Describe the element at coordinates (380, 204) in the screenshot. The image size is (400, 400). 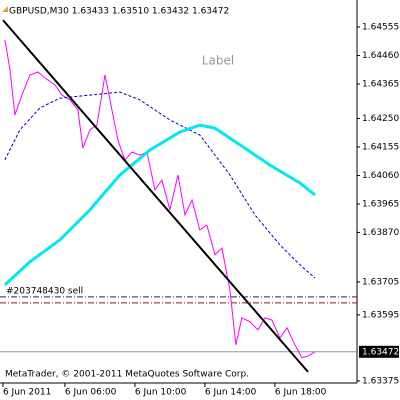
I see `y-tick-label: 1.63965` at that location.